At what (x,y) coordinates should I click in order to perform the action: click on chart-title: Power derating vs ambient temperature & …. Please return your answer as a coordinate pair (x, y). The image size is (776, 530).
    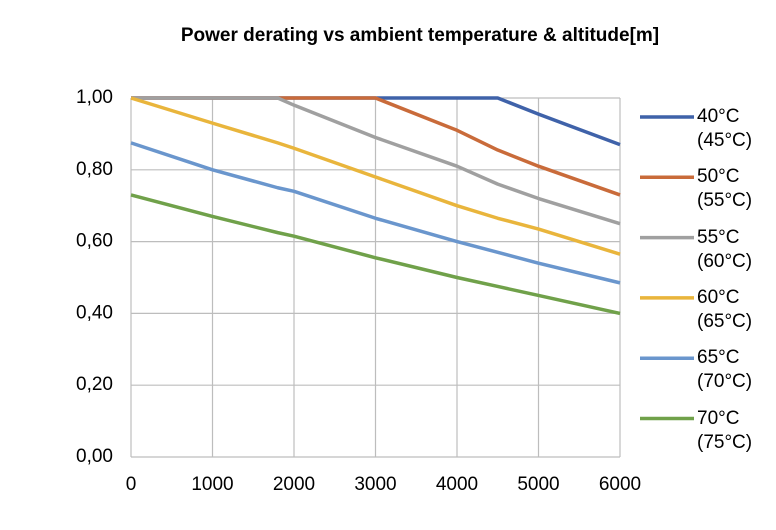
    Looking at the image, I should click on (420, 35).